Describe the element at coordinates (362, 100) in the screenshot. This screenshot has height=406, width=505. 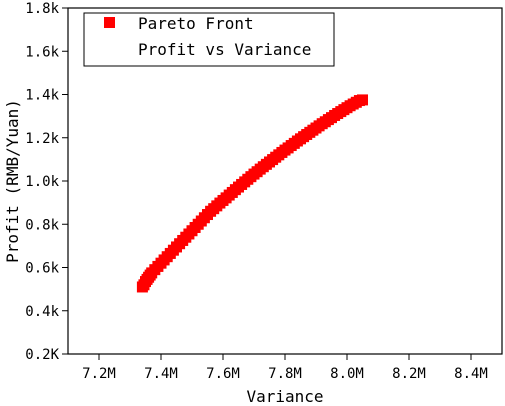
I see `data-point` at that location.